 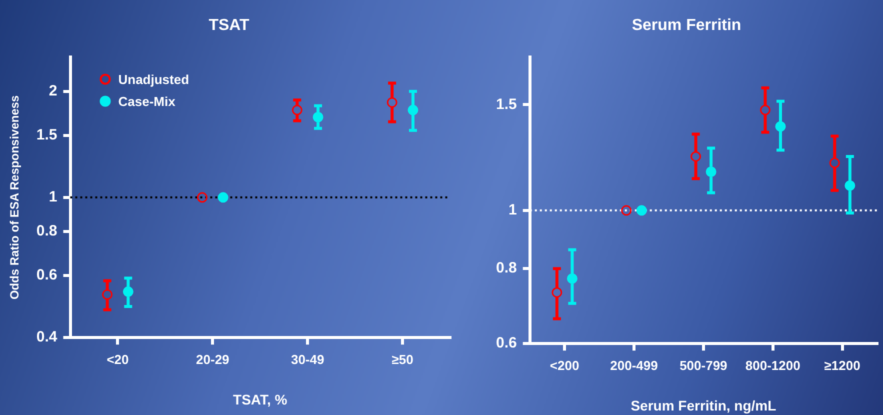 I want to click on x-tick-label: <200, so click(x=565, y=365).